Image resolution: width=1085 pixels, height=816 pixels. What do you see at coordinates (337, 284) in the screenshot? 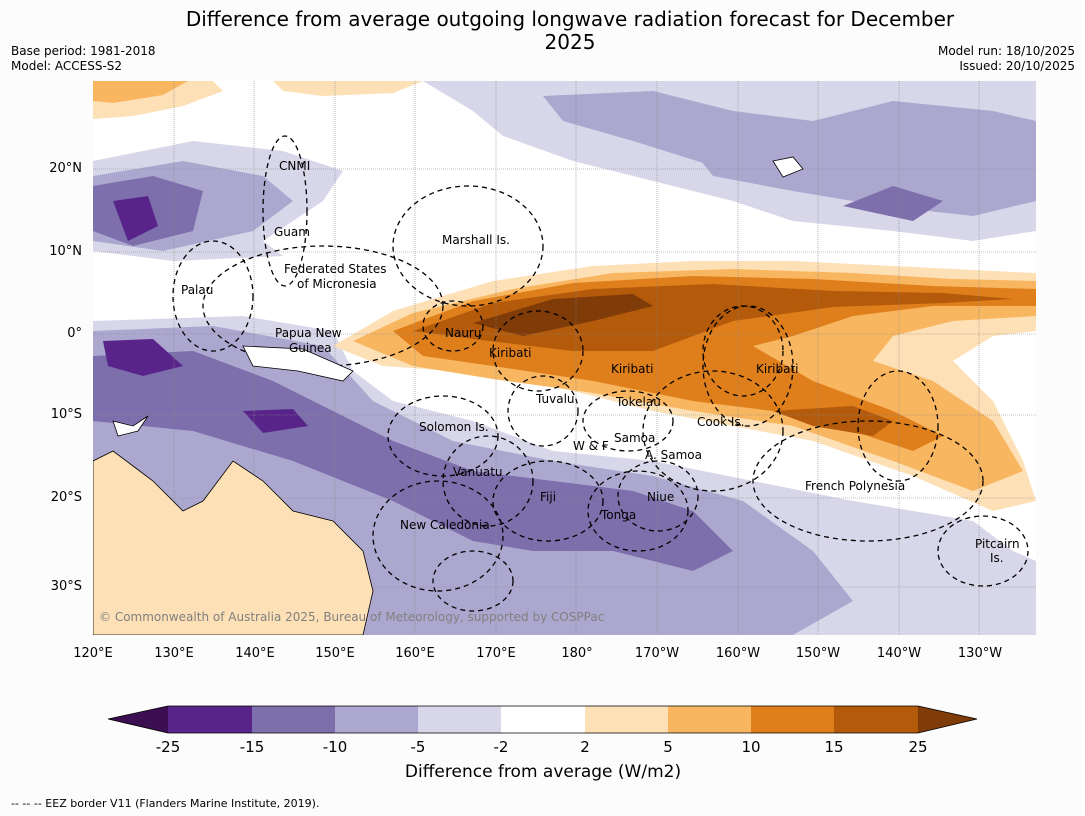
I see `place-label: of Micronesia` at bounding box center [337, 284].